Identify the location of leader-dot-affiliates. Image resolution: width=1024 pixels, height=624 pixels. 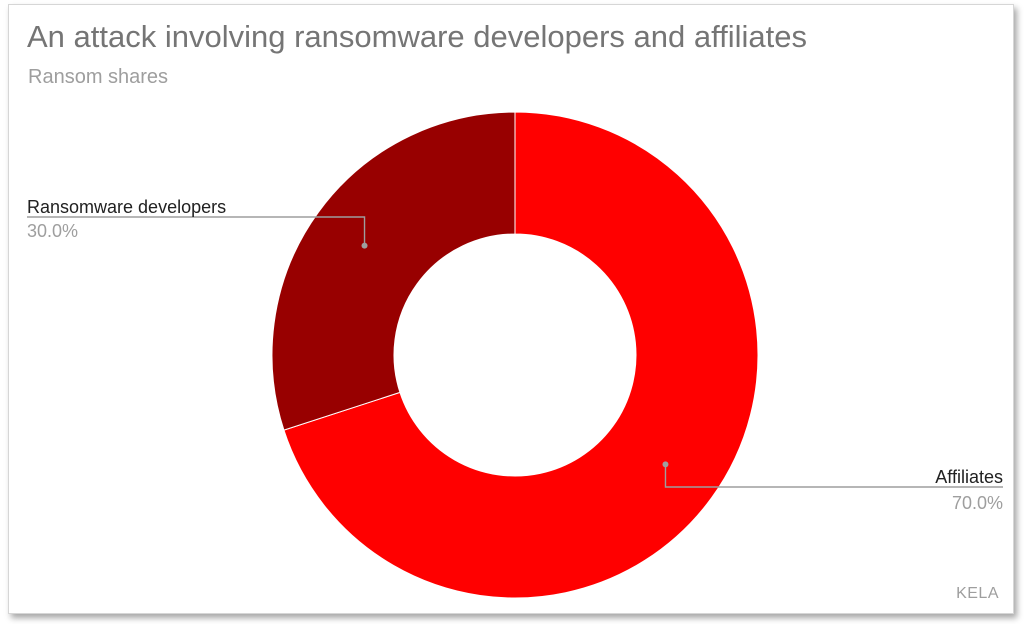
(665, 464).